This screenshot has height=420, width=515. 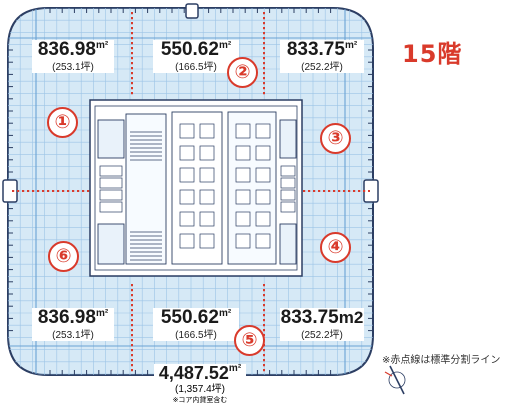 I want to click on area-label-bottom-left: 836.98m² (253.1坪), so click(x=73, y=325).